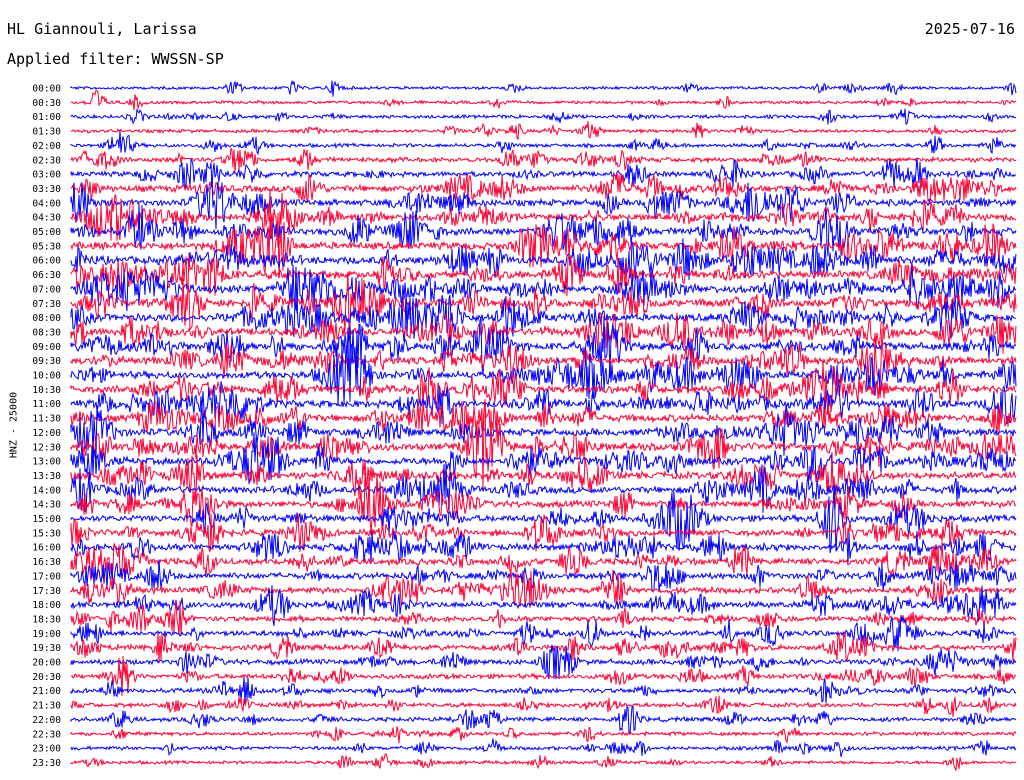 This screenshot has width=1024, height=780. What do you see at coordinates (46, 605) in the screenshot?
I see `trace-time-label: 18:00` at bounding box center [46, 605].